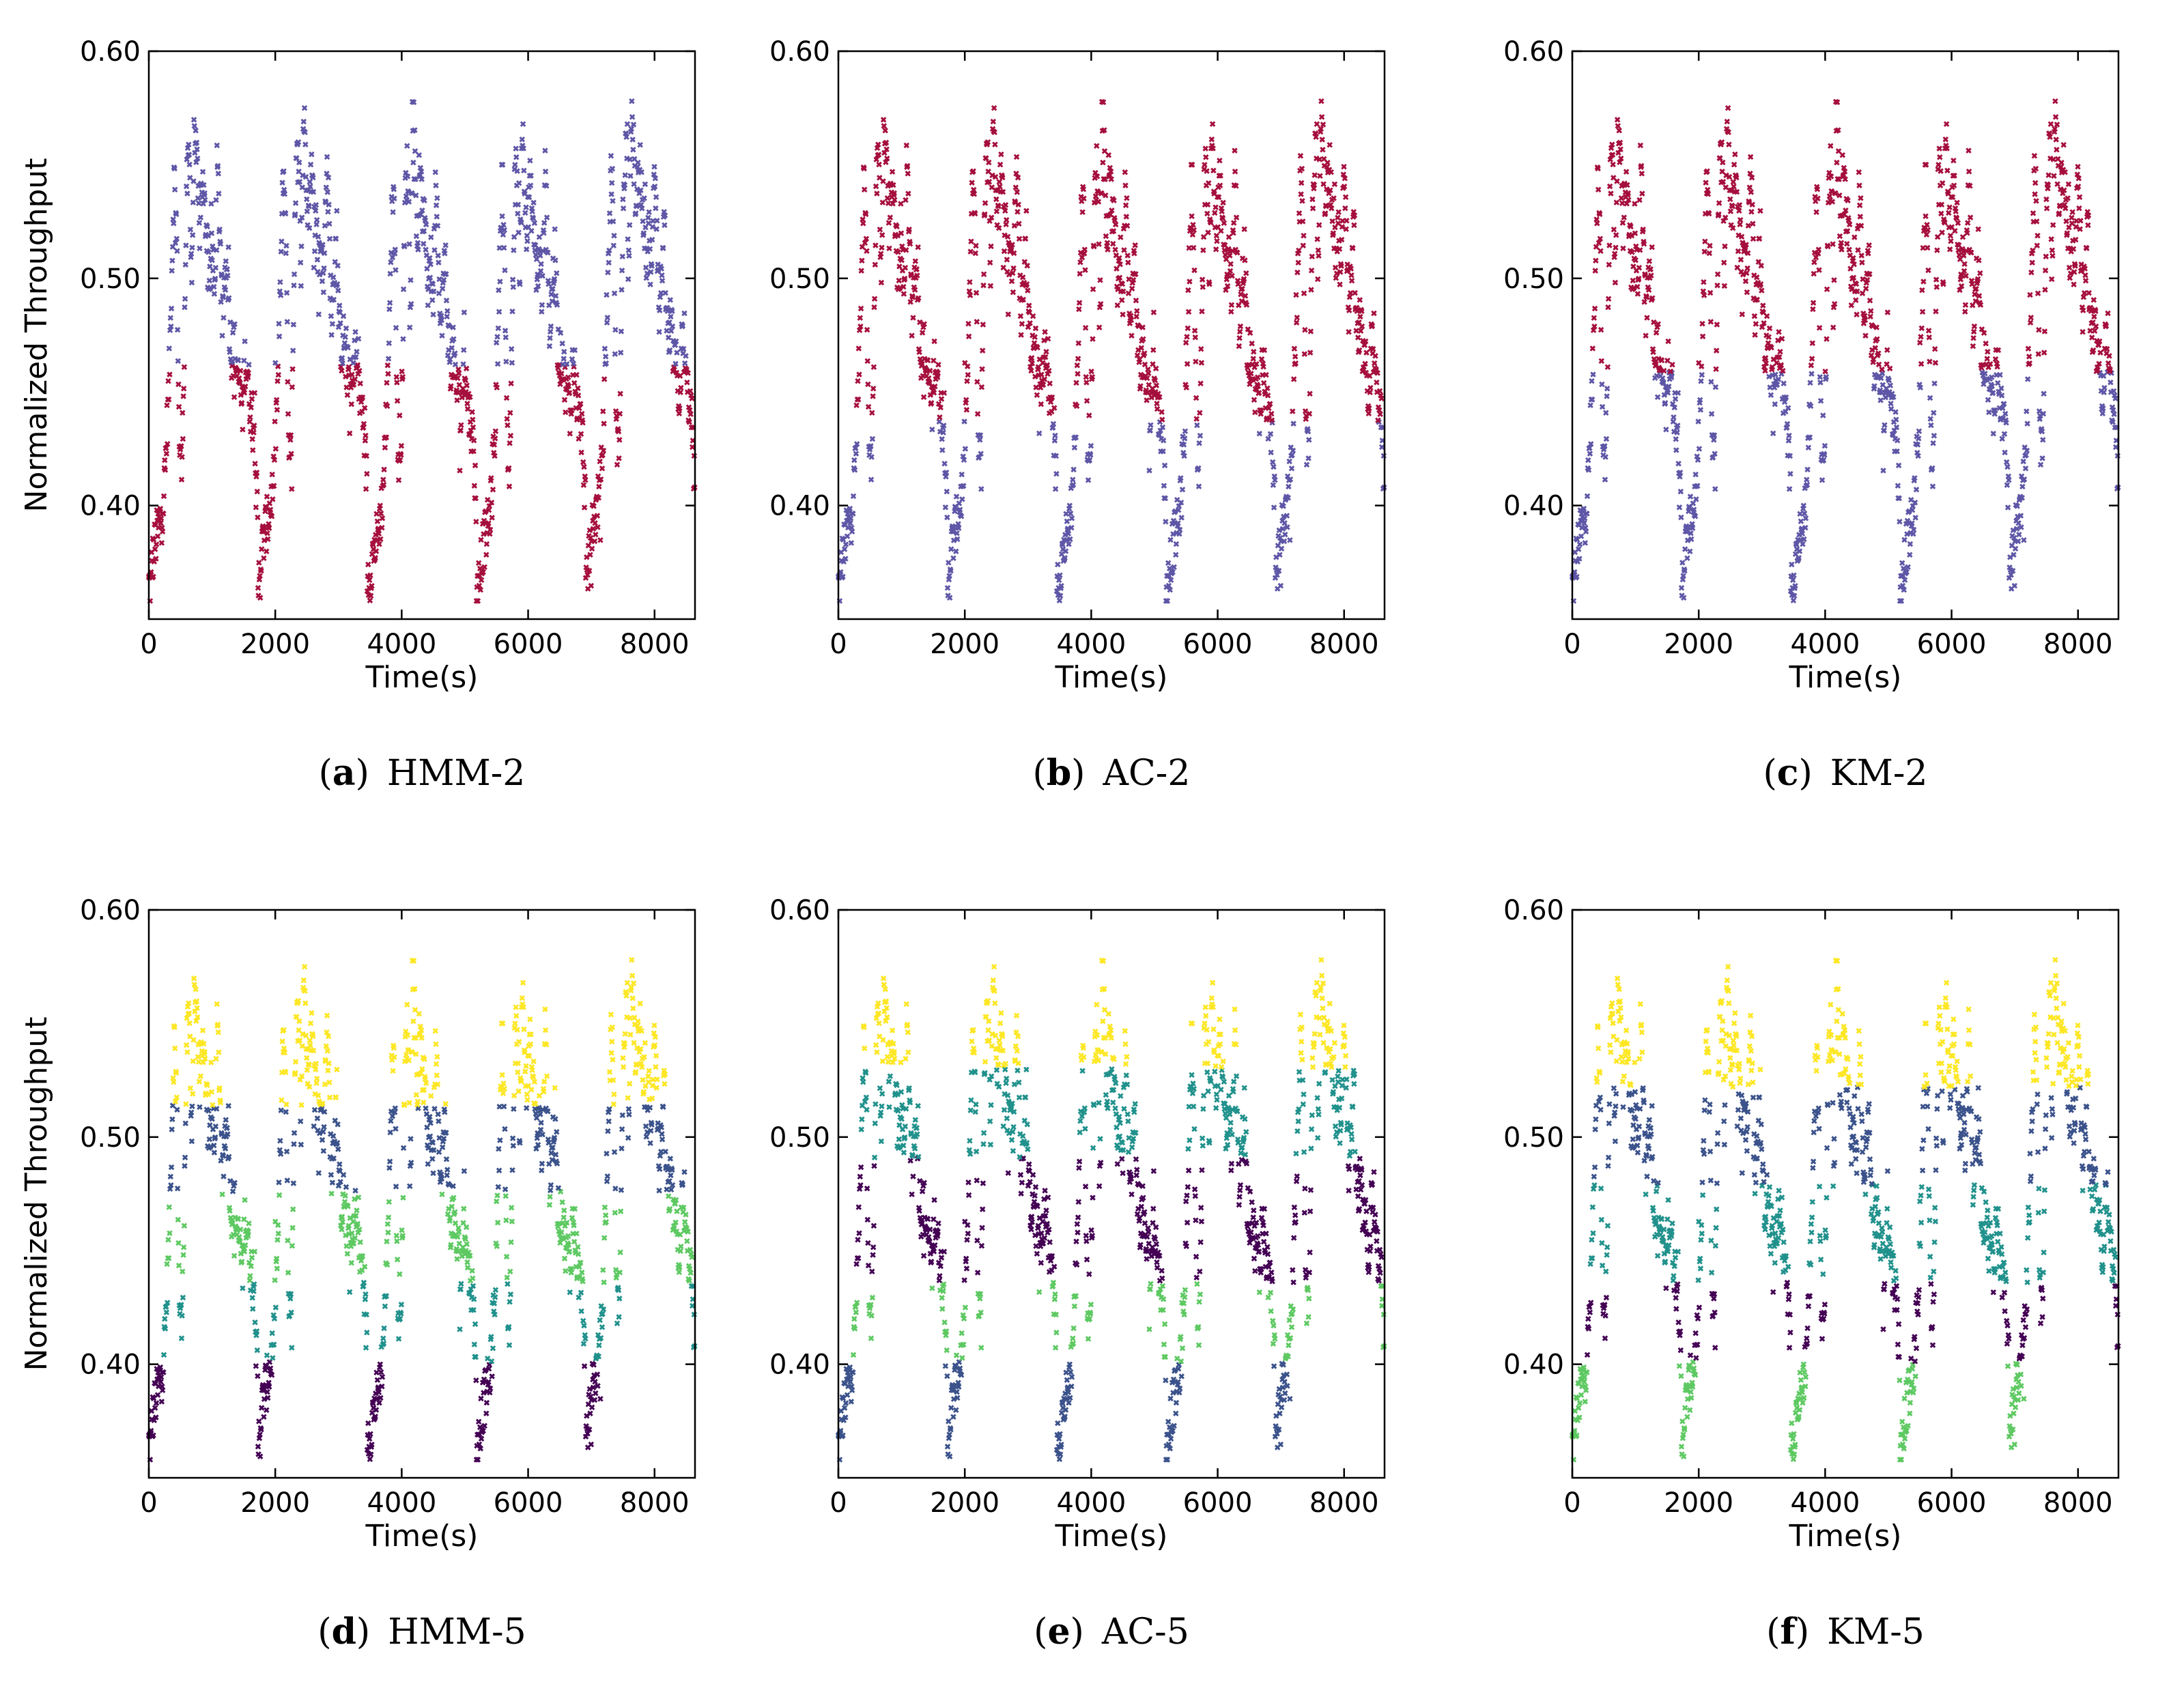  I want to click on x-tick-label: 2000, so click(275, 645).